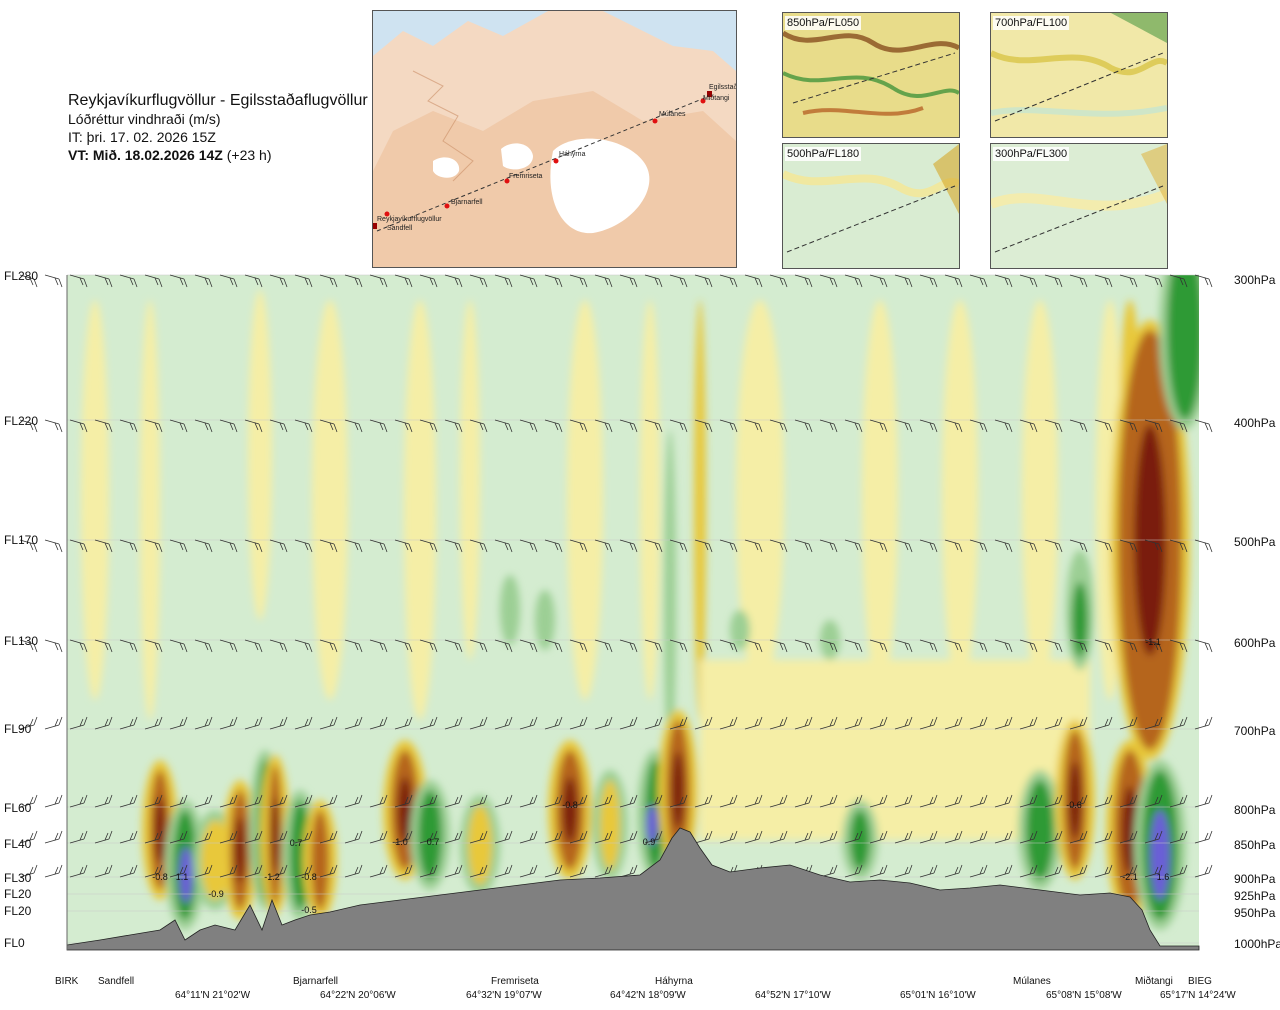 This screenshot has width=1280, height=1010. Describe the element at coordinates (1255, 423) in the screenshot. I see `hpa-tick-1: 400hPa` at that location.